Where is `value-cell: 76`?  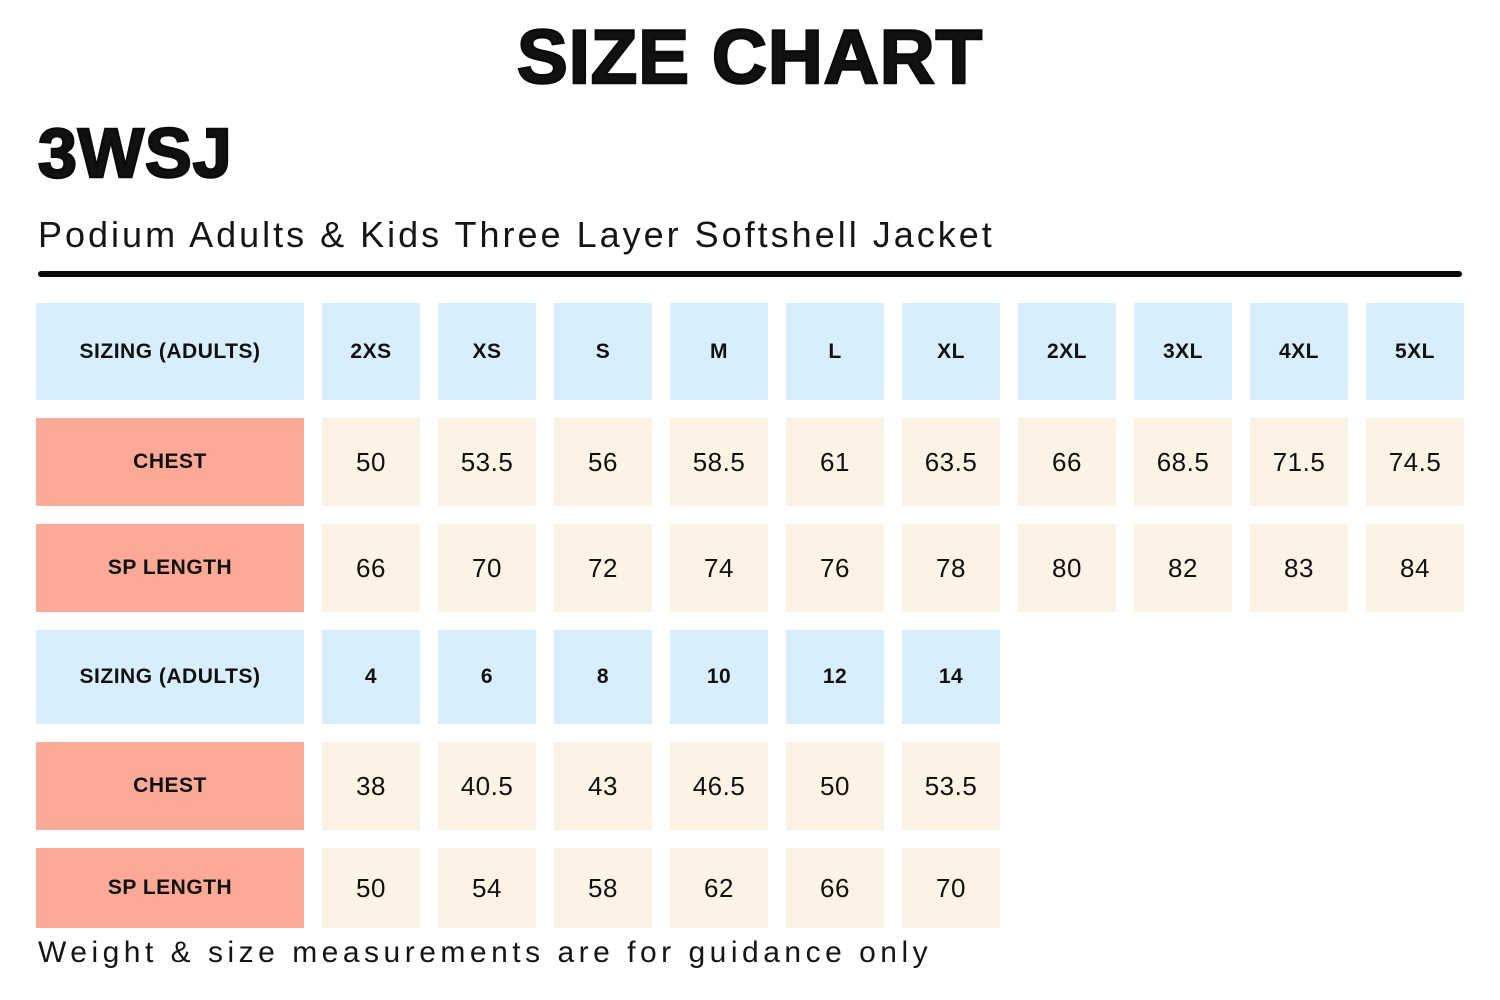 value-cell: 76 is located at coordinates (835, 568).